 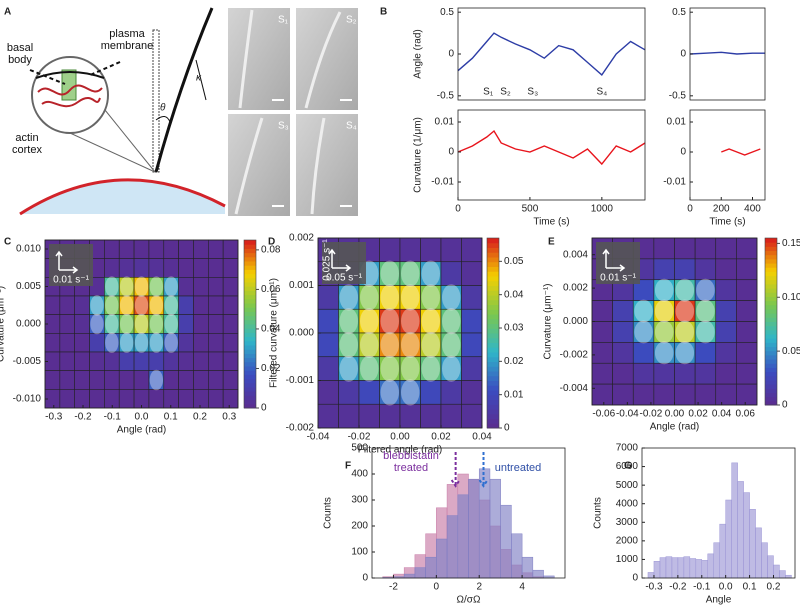 I want to click on x-tick-label: 0.02, so click(x=698, y=414).